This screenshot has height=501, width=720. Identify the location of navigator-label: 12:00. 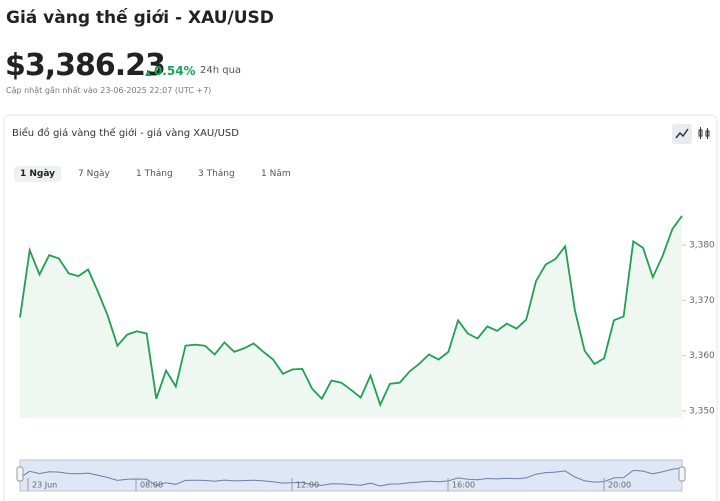
(307, 485).